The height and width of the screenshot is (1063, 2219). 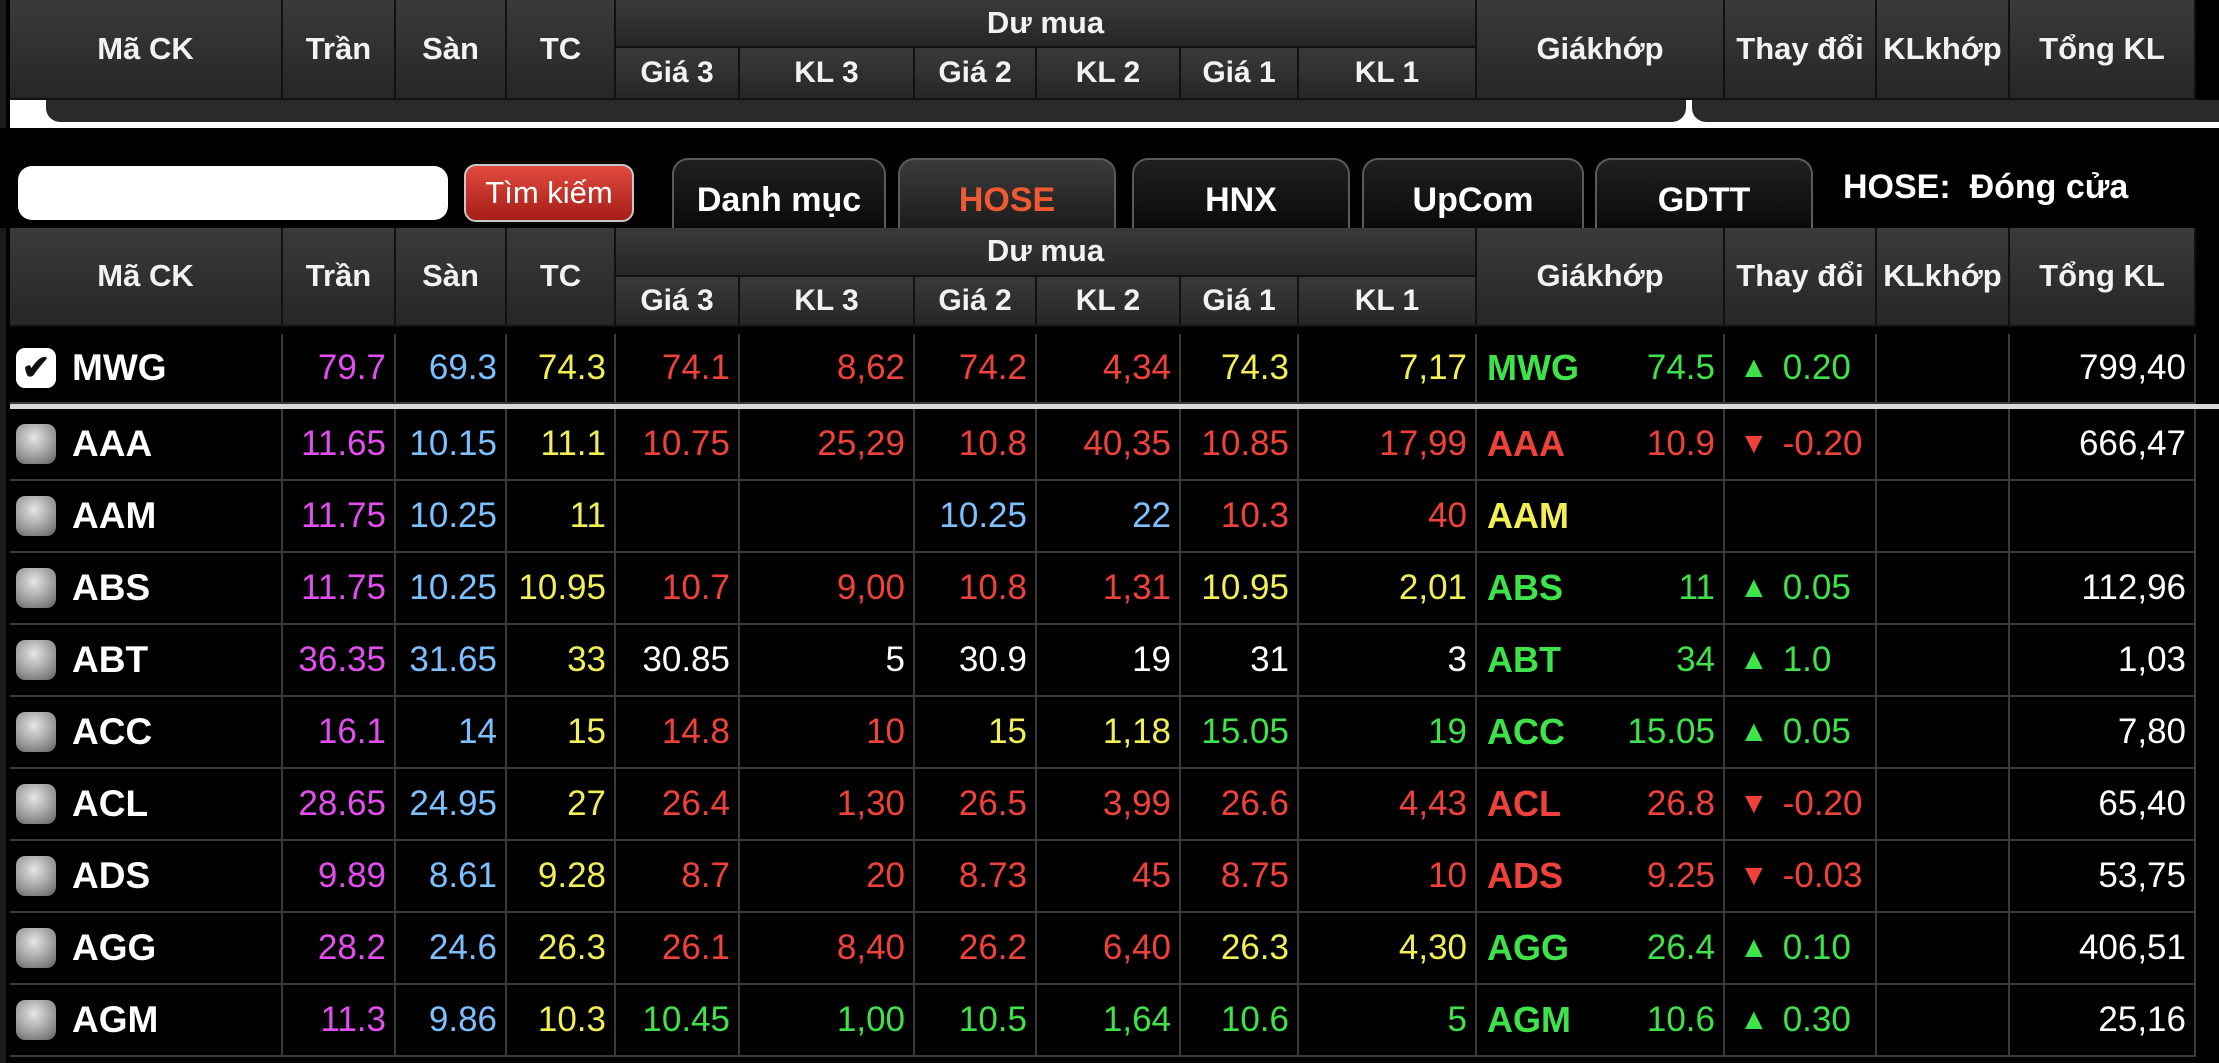 I want to click on bid-price-3: 10.45, so click(x=678, y=1021).